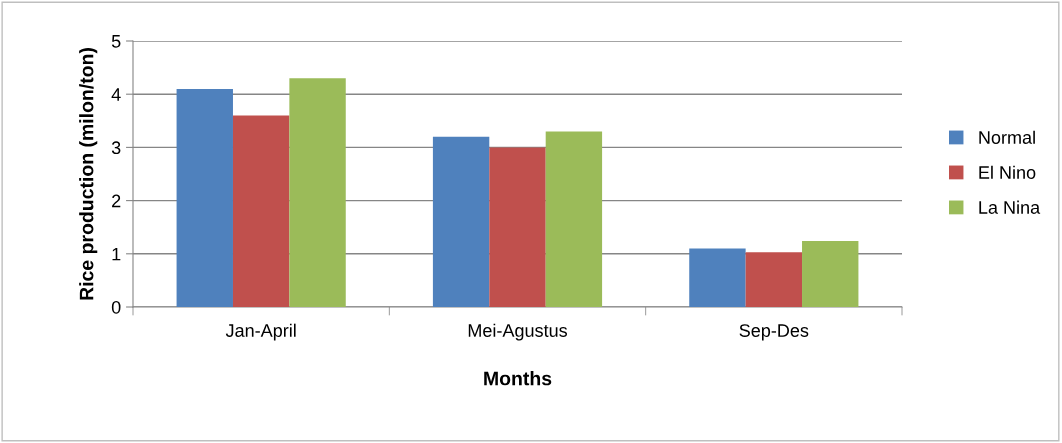 This screenshot has height=443, width=1062. Describe the element at coordinates (774, 332) in the screenshot. I see `x-tick-label: Sep-Des` at that location.